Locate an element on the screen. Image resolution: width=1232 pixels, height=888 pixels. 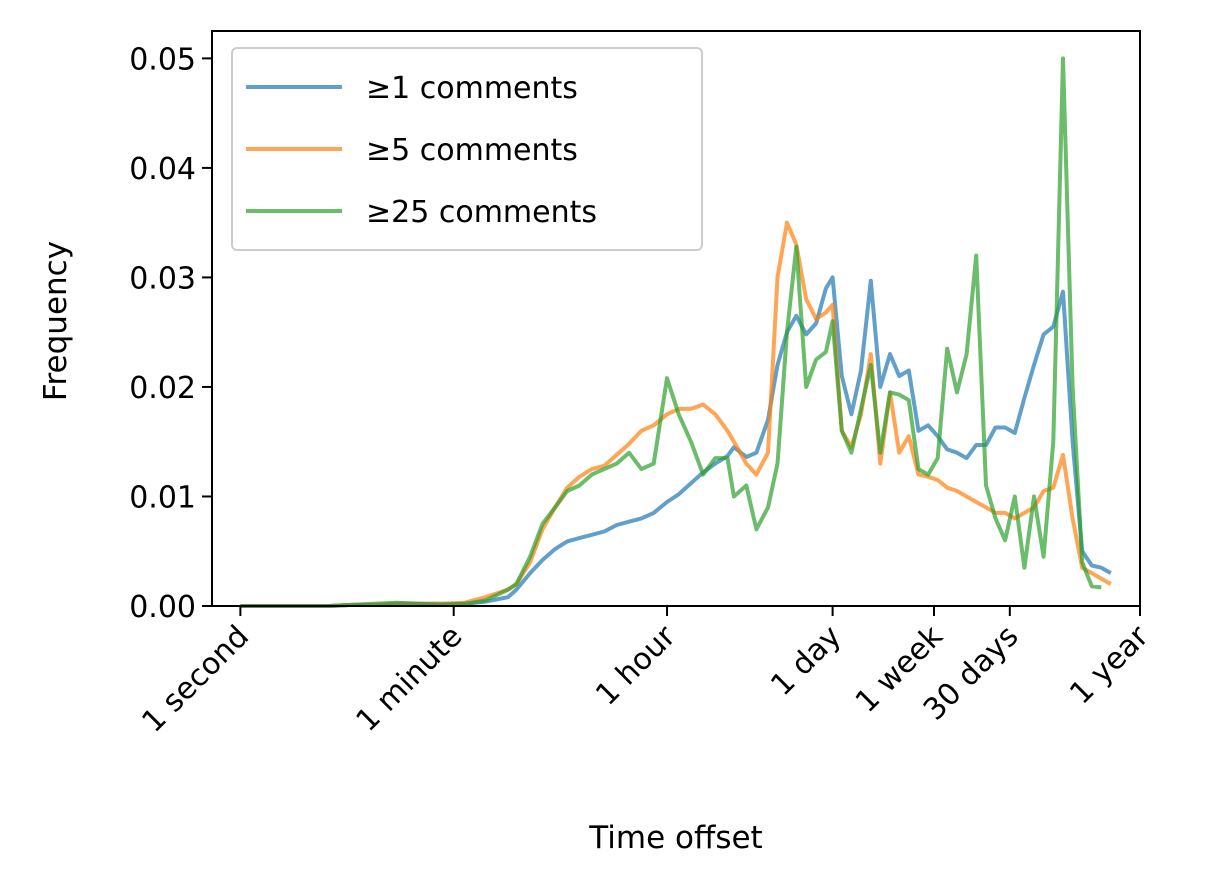
legend-label-1: ≥1 comments is located at coordinates (472, 88).